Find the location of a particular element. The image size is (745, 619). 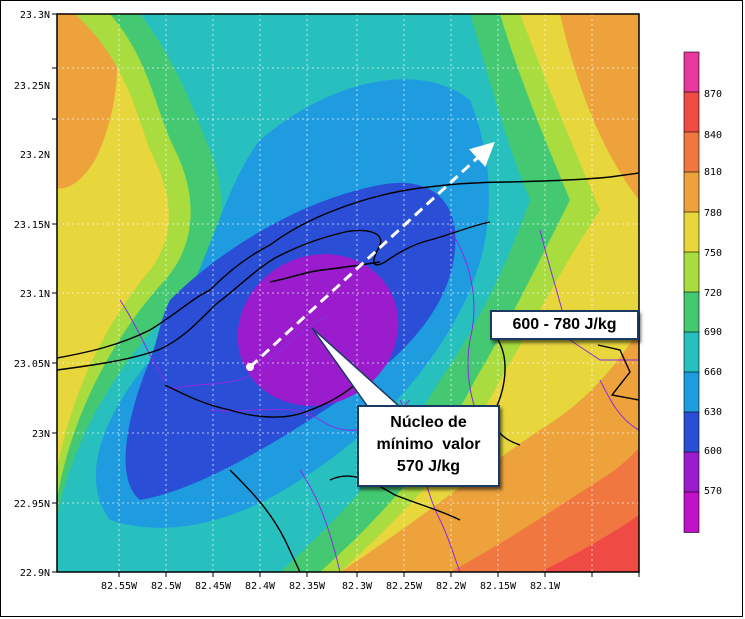

core-label-box: Núcleo de mínimo valor 570 J/kg is located at coordinates (428, 446).